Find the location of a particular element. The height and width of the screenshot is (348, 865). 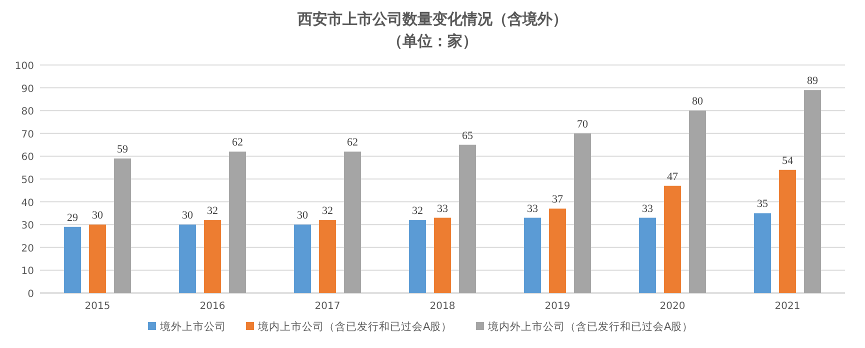

legend-label: 境内外上市公司（含已发行和已过会A股） is located at coordinates (590, 326).